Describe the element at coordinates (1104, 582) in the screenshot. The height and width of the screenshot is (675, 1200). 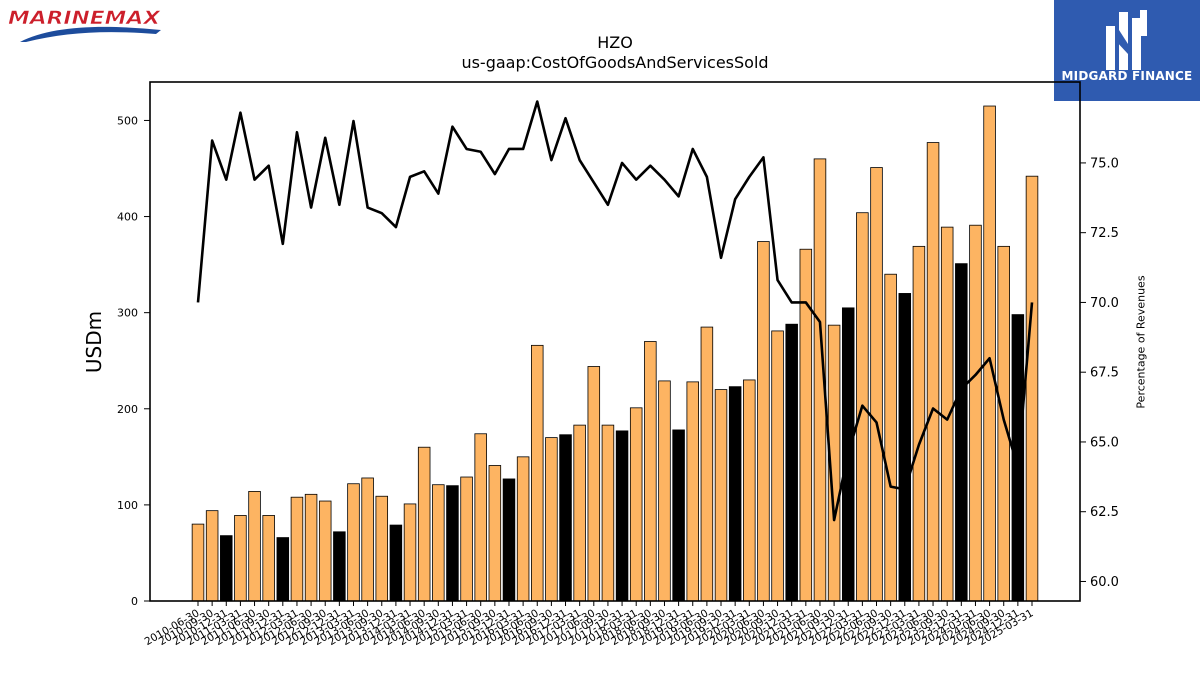
I see `y2-tick-label: 60.0` at that location.